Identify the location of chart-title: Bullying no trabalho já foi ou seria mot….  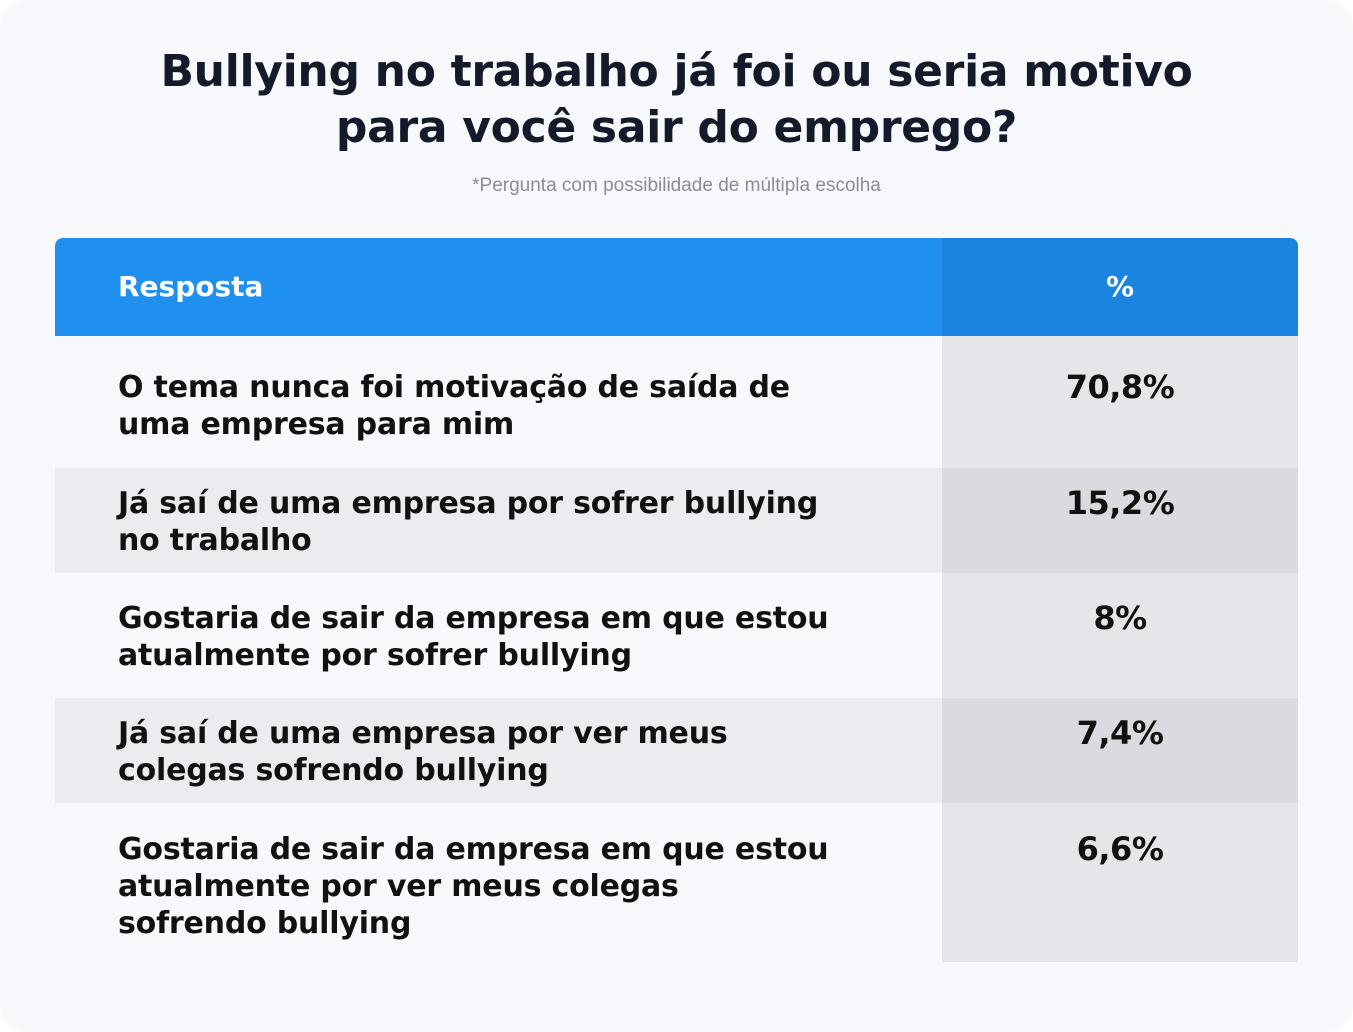
(676, 100).